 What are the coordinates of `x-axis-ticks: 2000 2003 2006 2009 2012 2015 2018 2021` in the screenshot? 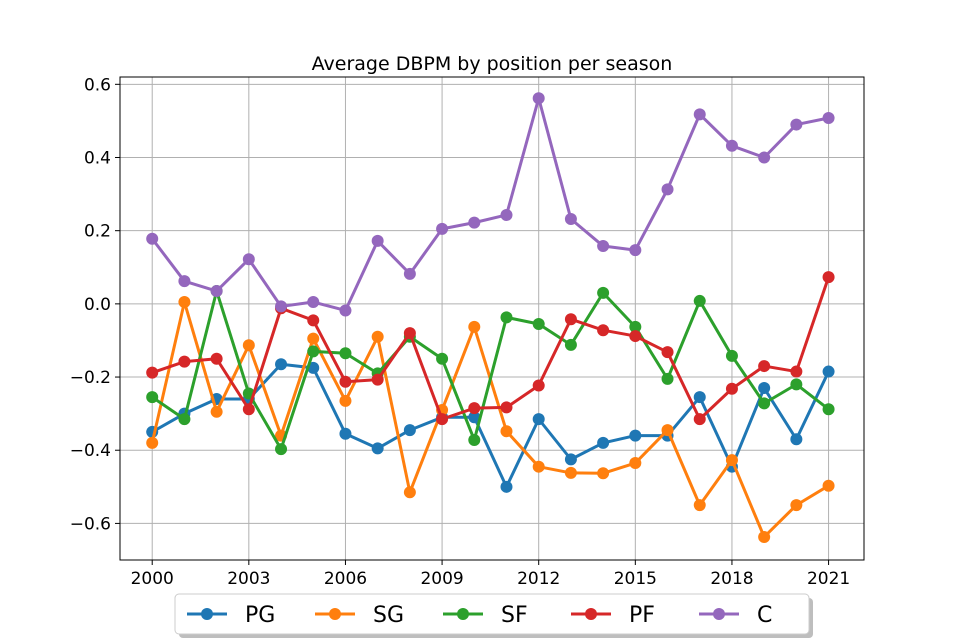 It's located at (490, 574).